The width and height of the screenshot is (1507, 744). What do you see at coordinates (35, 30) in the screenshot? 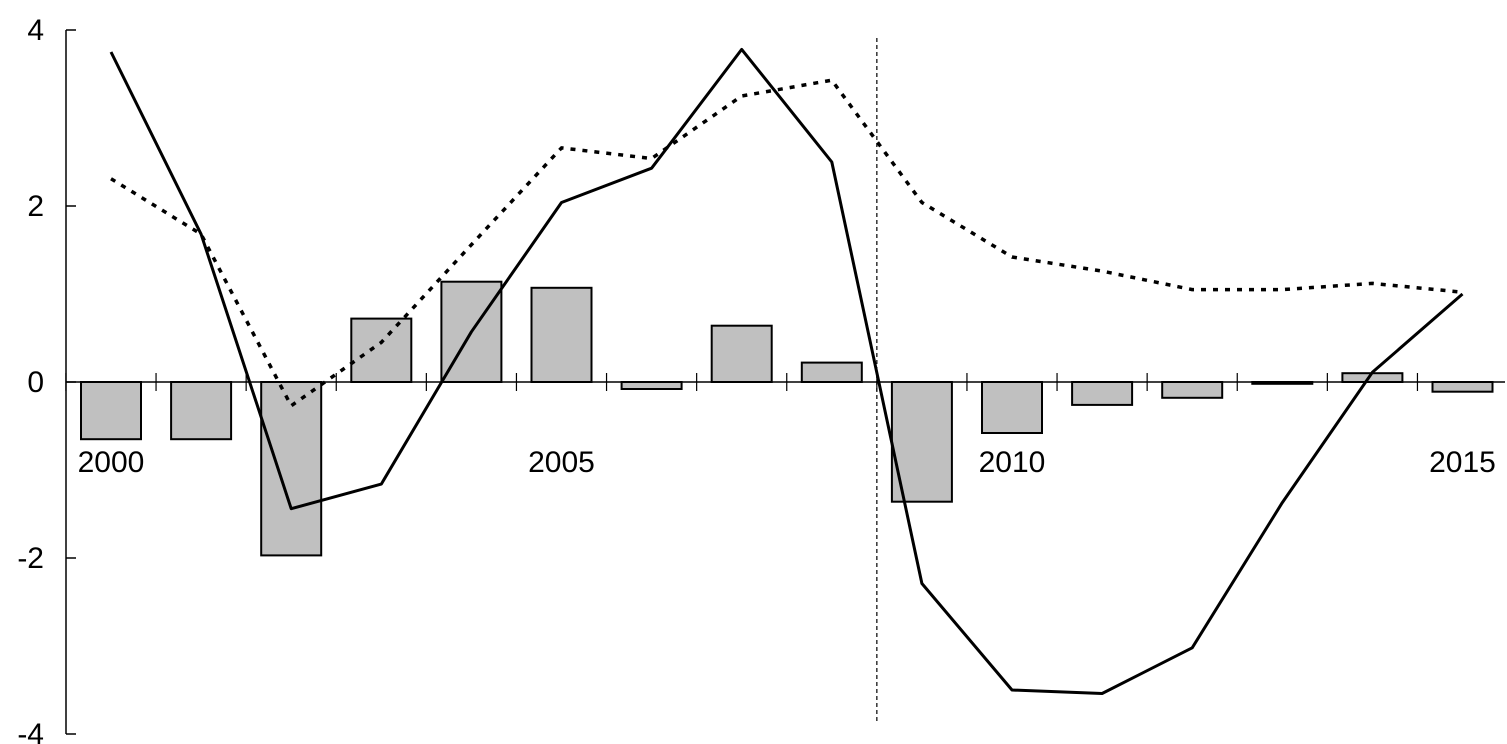
I see `y-tick-label-0: 4` at bounding box center [35, 30].